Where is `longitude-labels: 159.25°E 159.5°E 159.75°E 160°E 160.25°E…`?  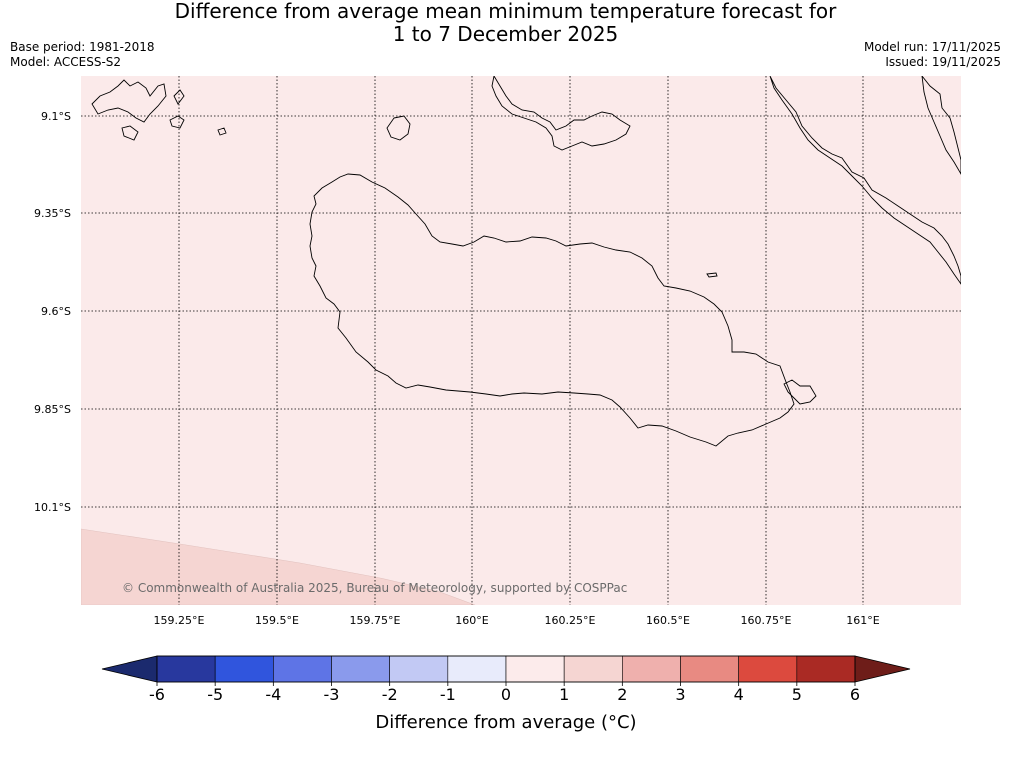
longitude-labels: 159.25°E 159.5°E 159.75°E 160°E 160.25°E… is located at coordinates (517, 620).